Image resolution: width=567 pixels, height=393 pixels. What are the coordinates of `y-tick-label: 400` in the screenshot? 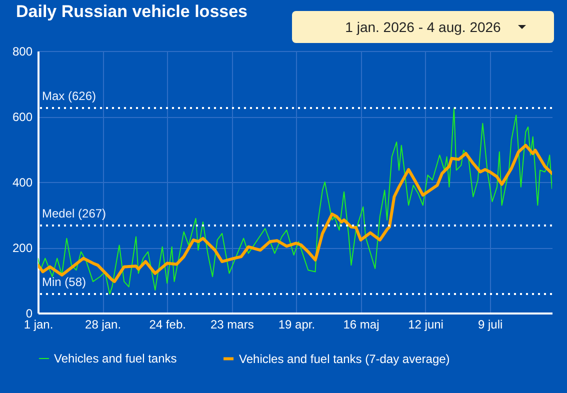 It's located at (22, 183).